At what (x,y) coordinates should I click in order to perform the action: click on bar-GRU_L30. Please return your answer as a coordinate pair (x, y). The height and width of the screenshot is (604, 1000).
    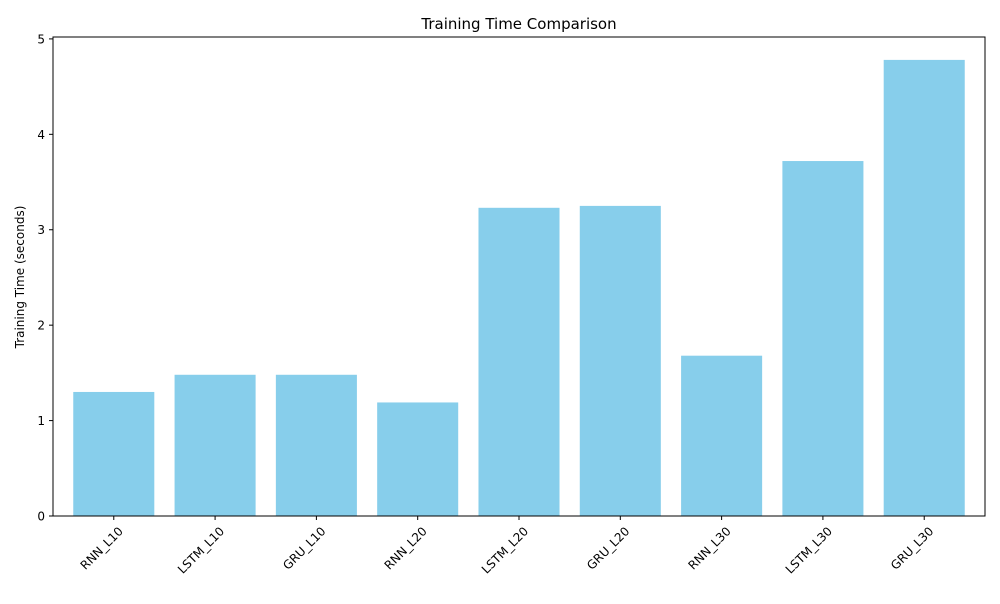
    Looking at the image, I should click on (924, 288).